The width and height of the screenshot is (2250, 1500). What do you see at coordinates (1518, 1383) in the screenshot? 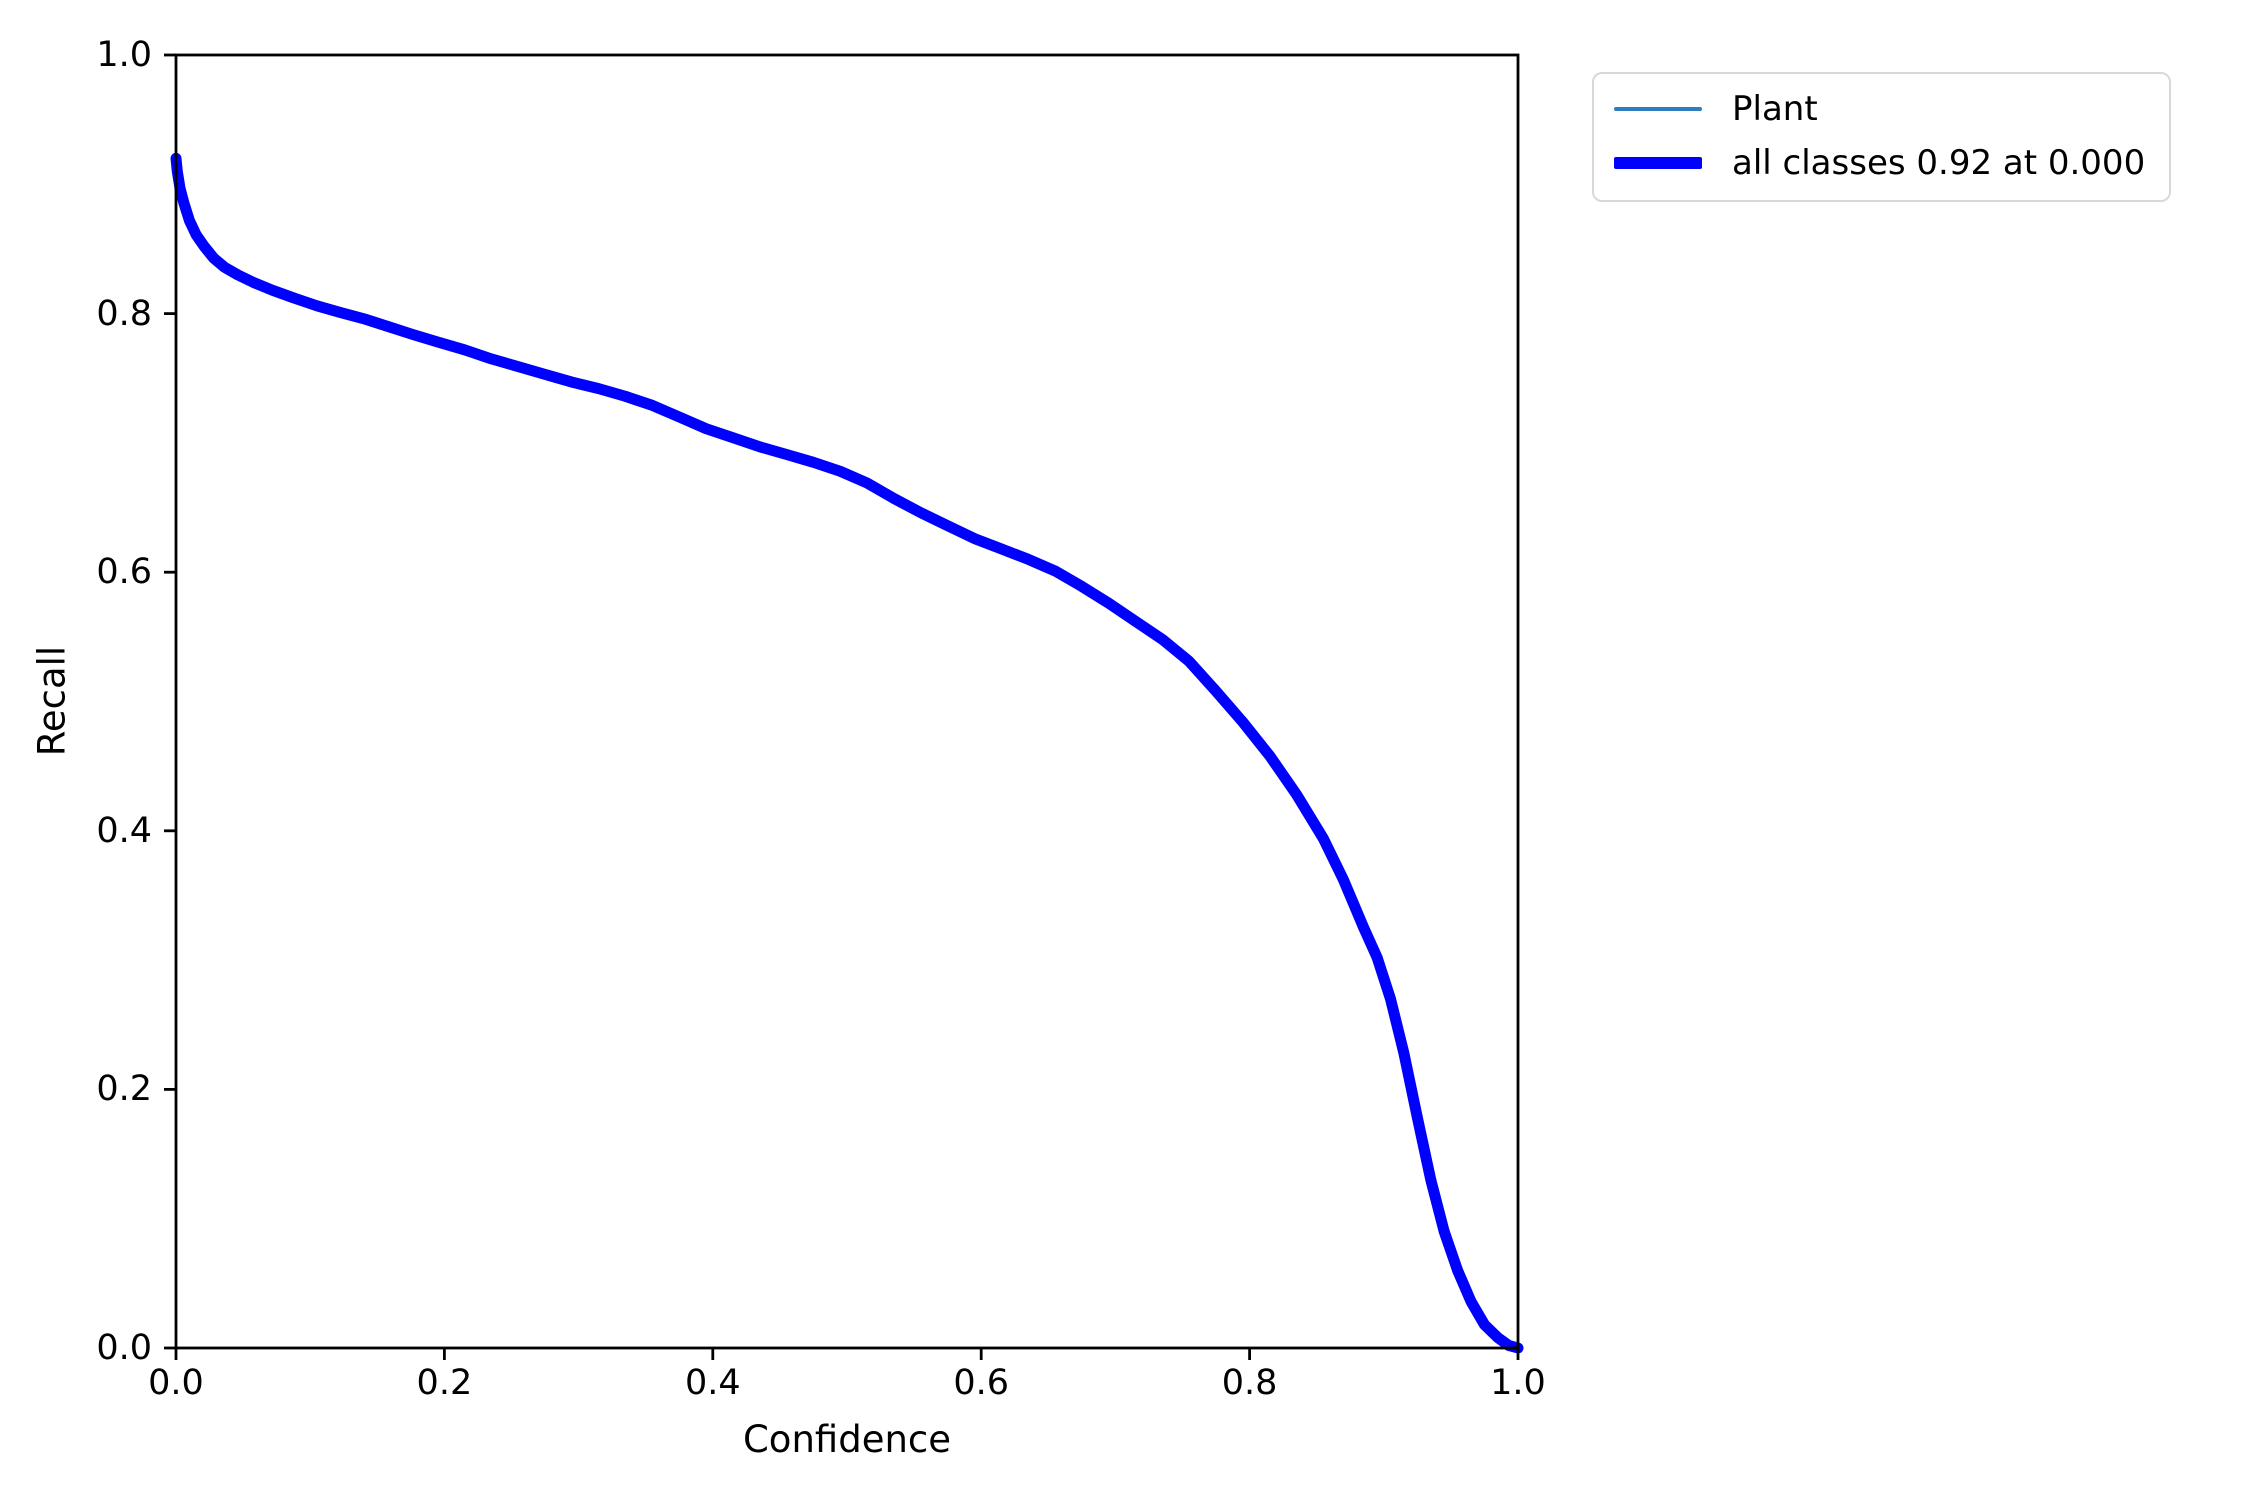
I see `x-tick-label: 1.0` at bounding box center [1518, 1383].